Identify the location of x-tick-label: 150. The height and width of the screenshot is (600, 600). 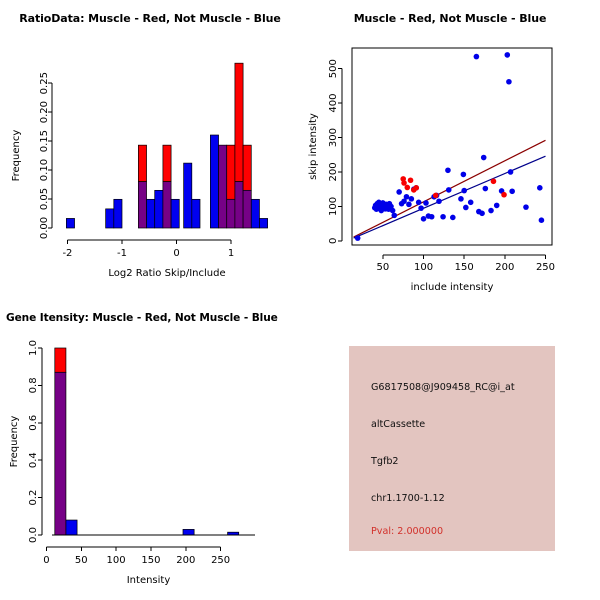
(464, 267).